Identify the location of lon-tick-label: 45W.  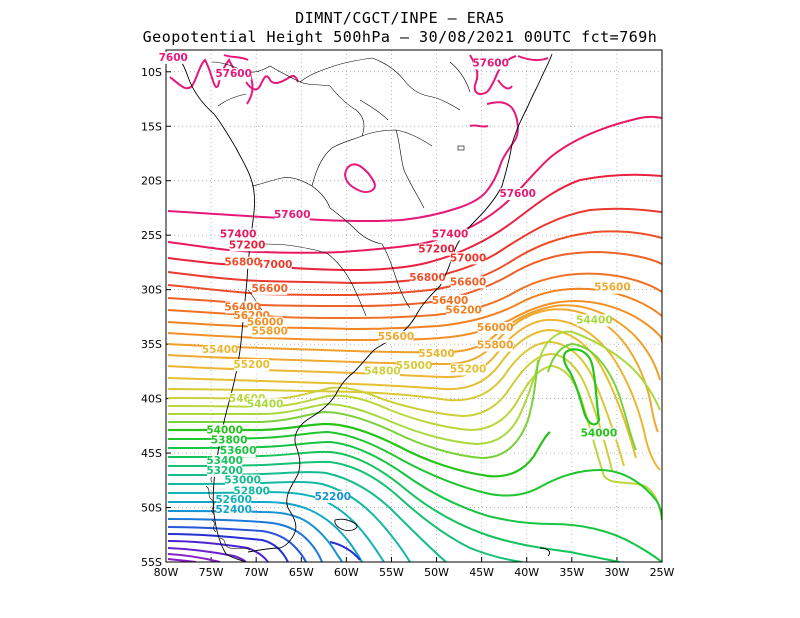
(481, 572).